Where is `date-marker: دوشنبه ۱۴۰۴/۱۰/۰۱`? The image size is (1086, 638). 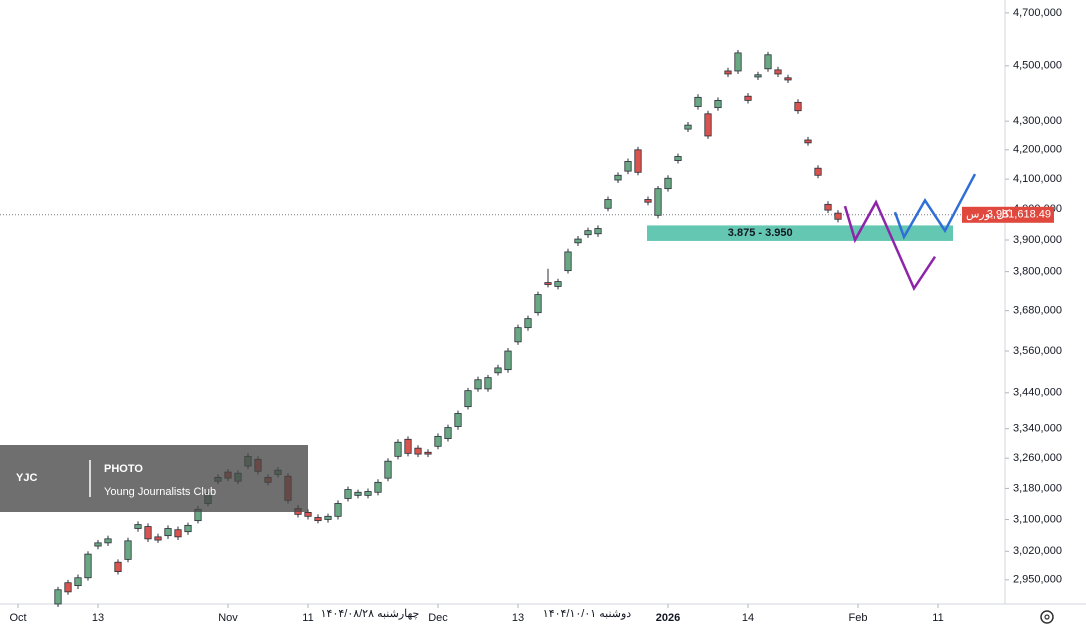
date-marker: دوشنبه ۱۴۰۴/۱۰/۰۱ is located at coordinates (587, 614).